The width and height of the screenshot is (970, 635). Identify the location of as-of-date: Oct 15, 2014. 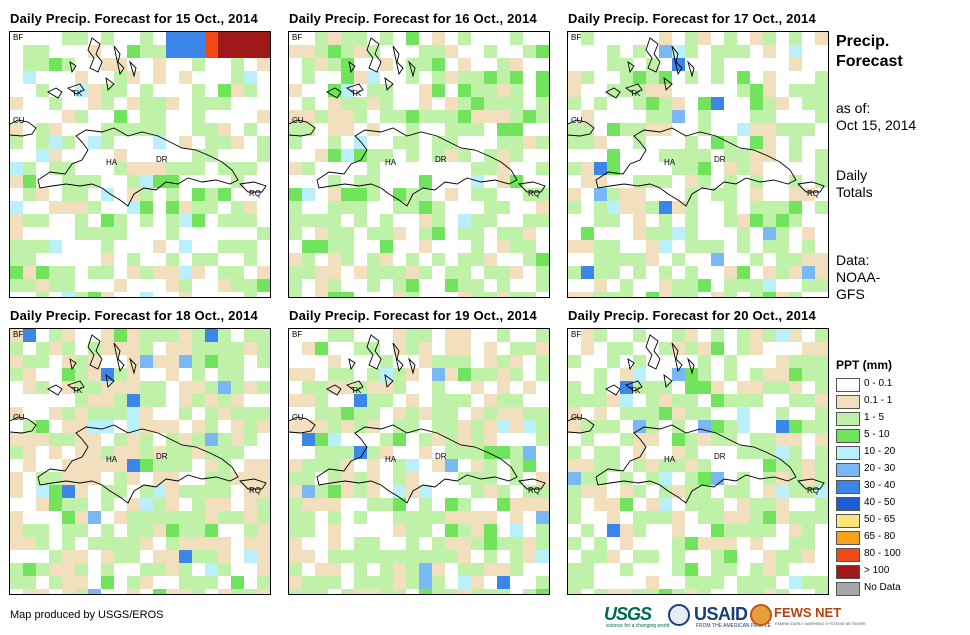
(876, 125).